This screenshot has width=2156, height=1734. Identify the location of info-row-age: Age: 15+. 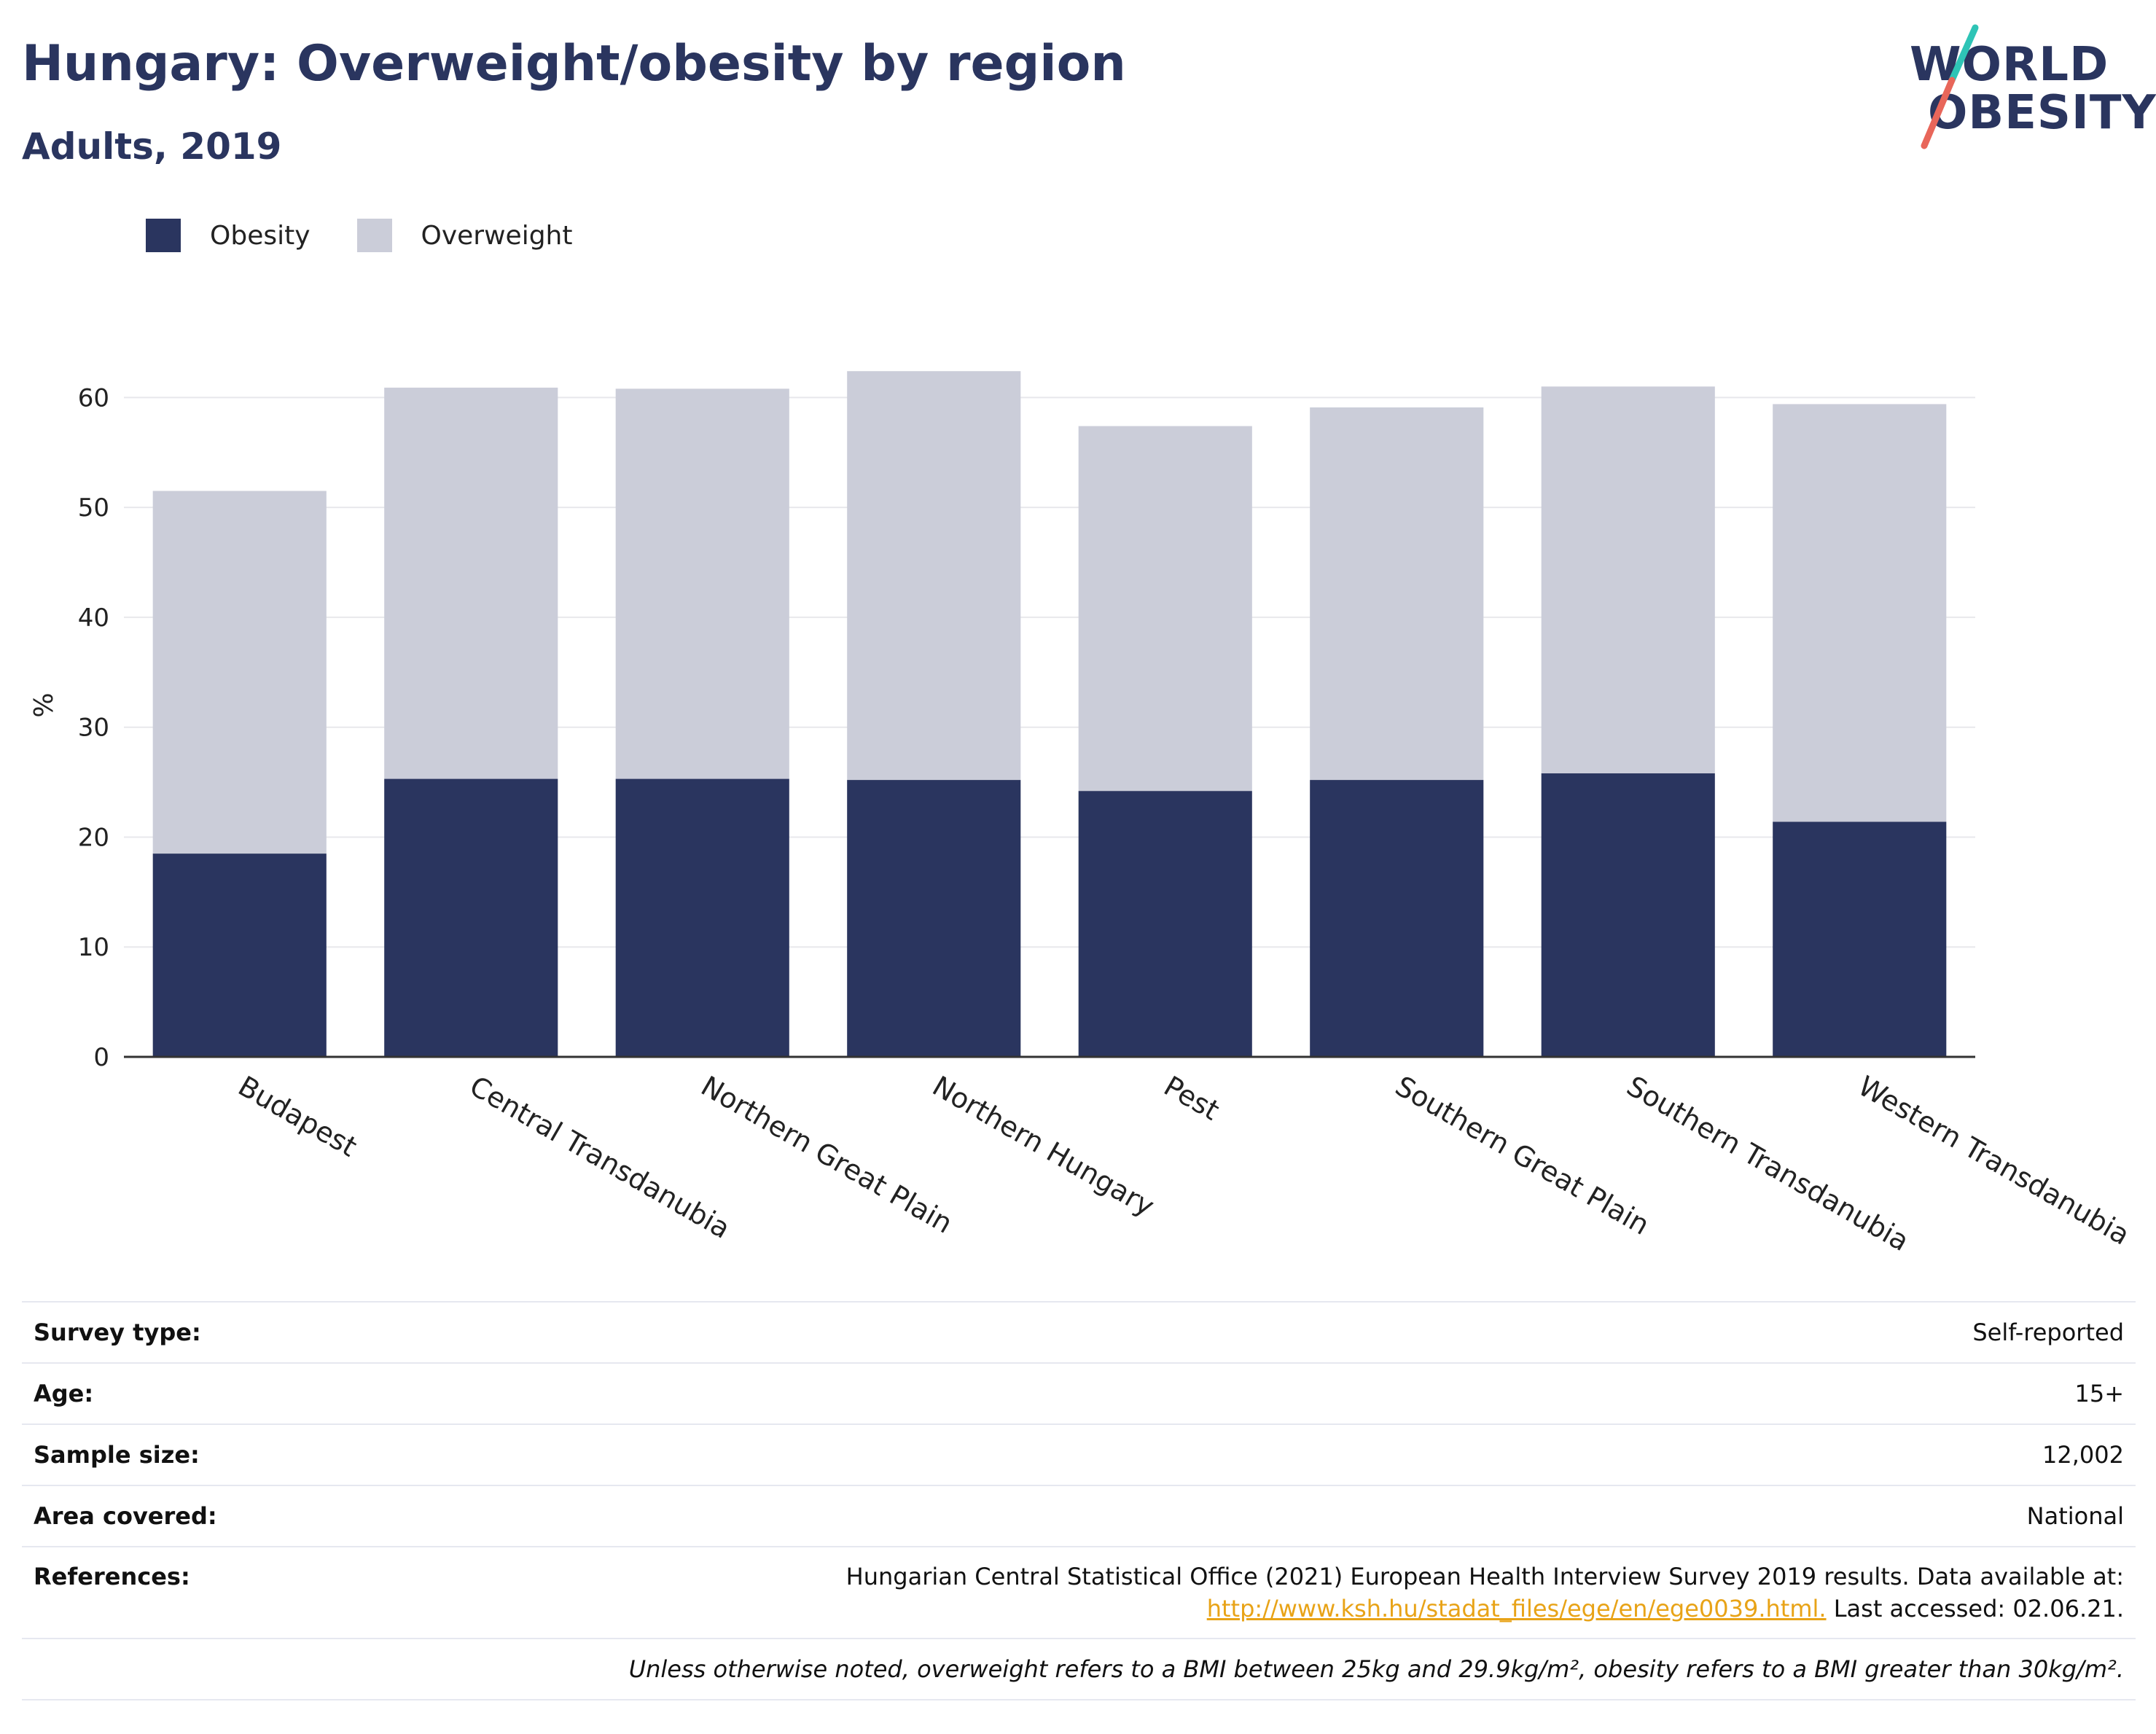
(1079, 1393).